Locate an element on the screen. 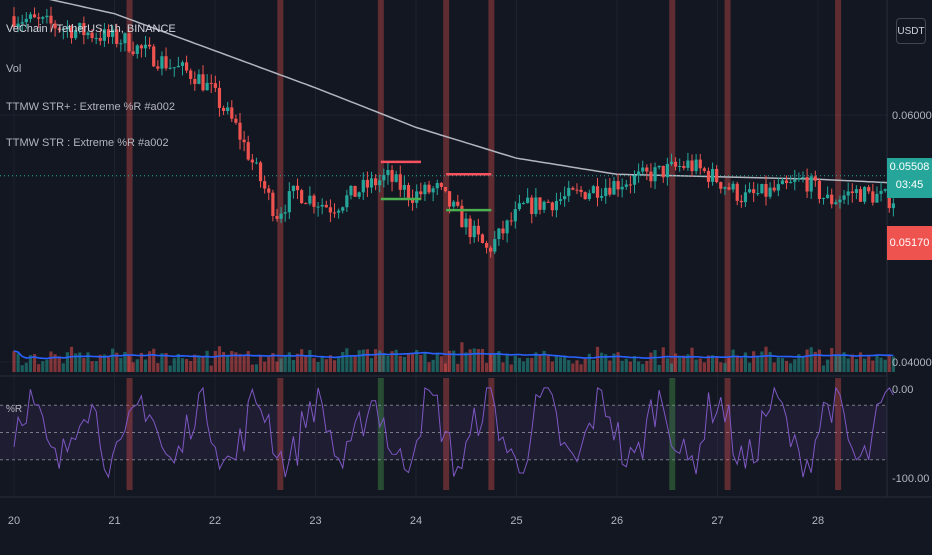 The width and height of the screenshot is (932, 555). indicator-str-plus-label: TTMW STR+ : Extreme %R #a002 is located at coordinates (91, 107).